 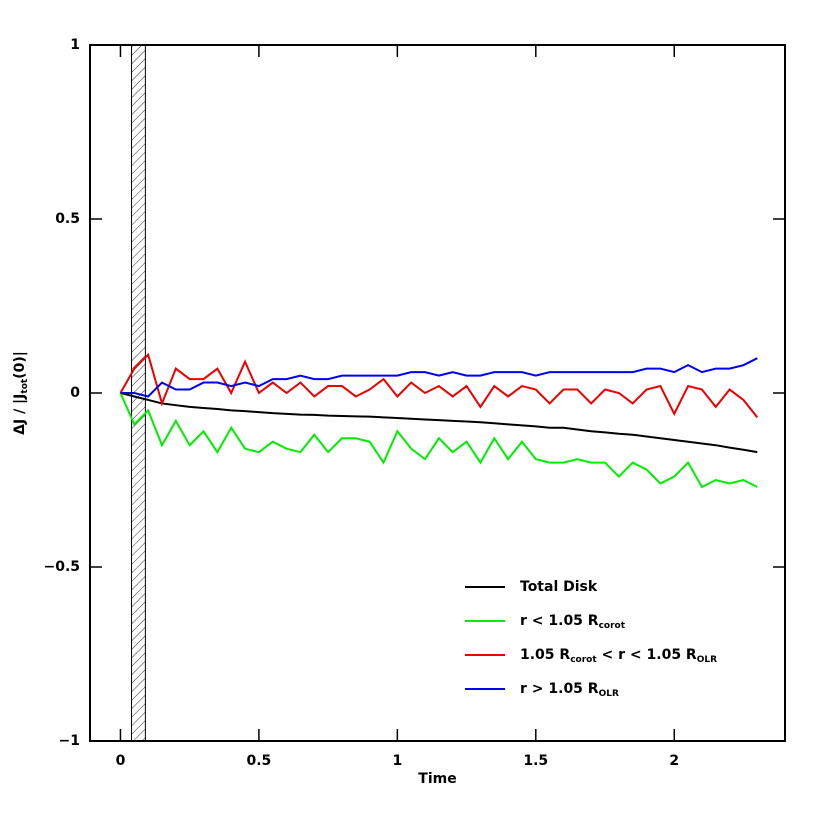 What do you see at coordinates (559, 621) in the screenshot?
I see `text-part: r < 1.05 R` at bounding box center [559, 621].